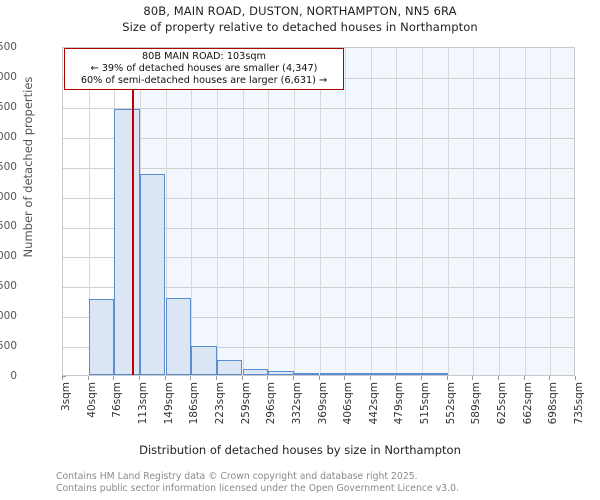  I want to click on x-tick-label: 76sqm, so click(117, 400).